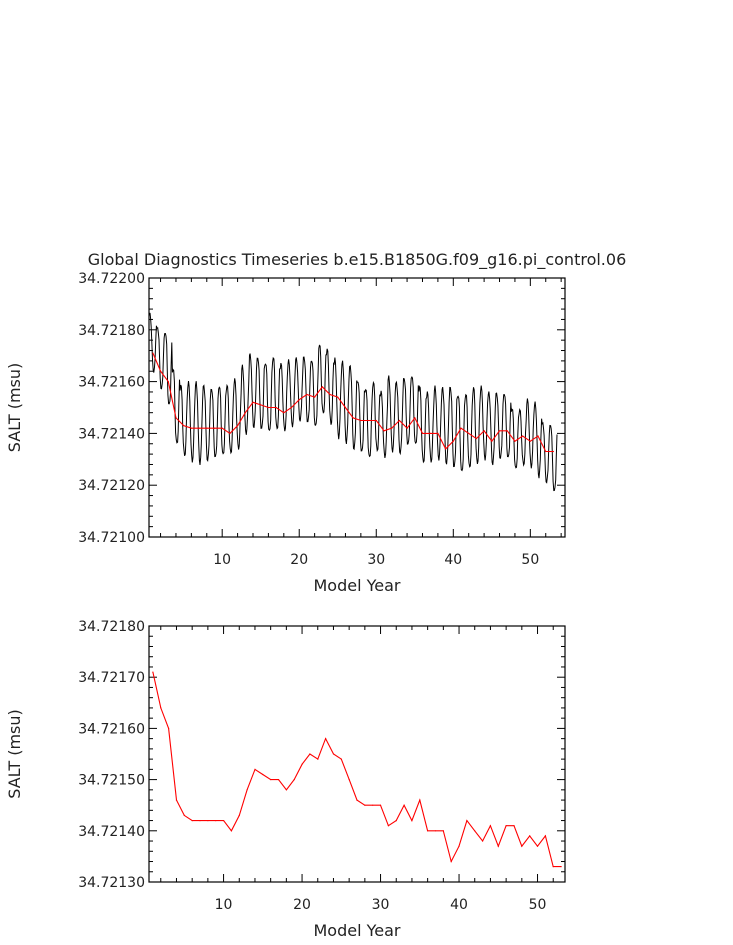 The width and height of the screenshot is (733, 945). I want to click on annual-mean-salt-series, so click(357, 769).